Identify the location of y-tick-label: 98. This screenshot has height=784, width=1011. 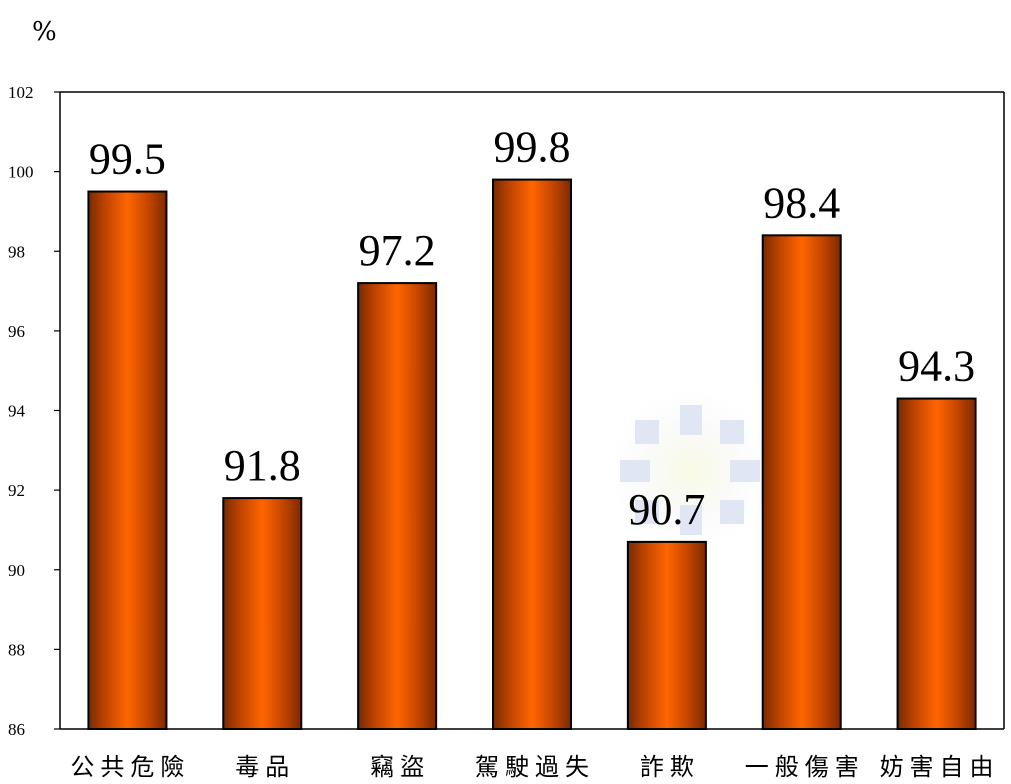
(16, 251).